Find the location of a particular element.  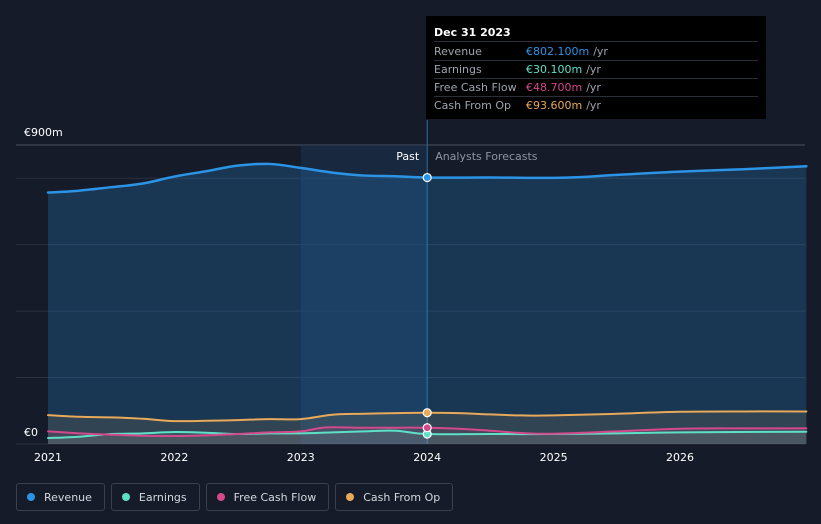

series-line-revenue is located at coordinates (427, 178).